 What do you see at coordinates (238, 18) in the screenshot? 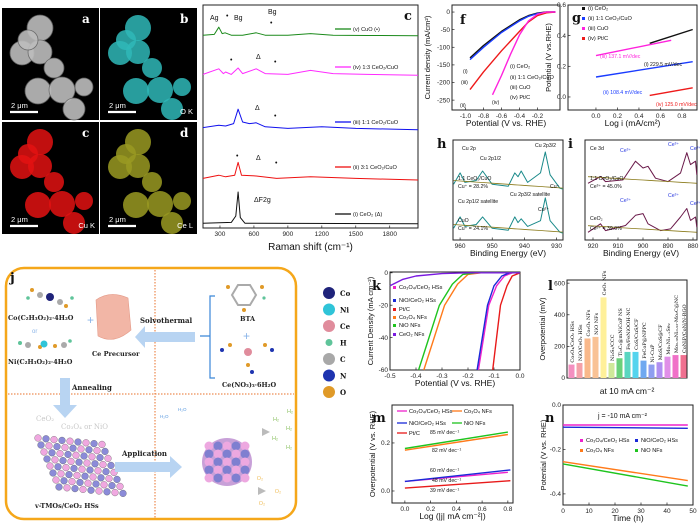
I see `annotation: Bg` at bounding box center [238, 18].